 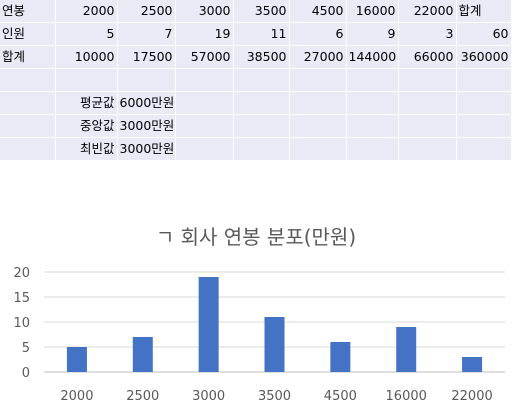 I want to click on x-tick-label: 4500, so click(x=340, y=396).